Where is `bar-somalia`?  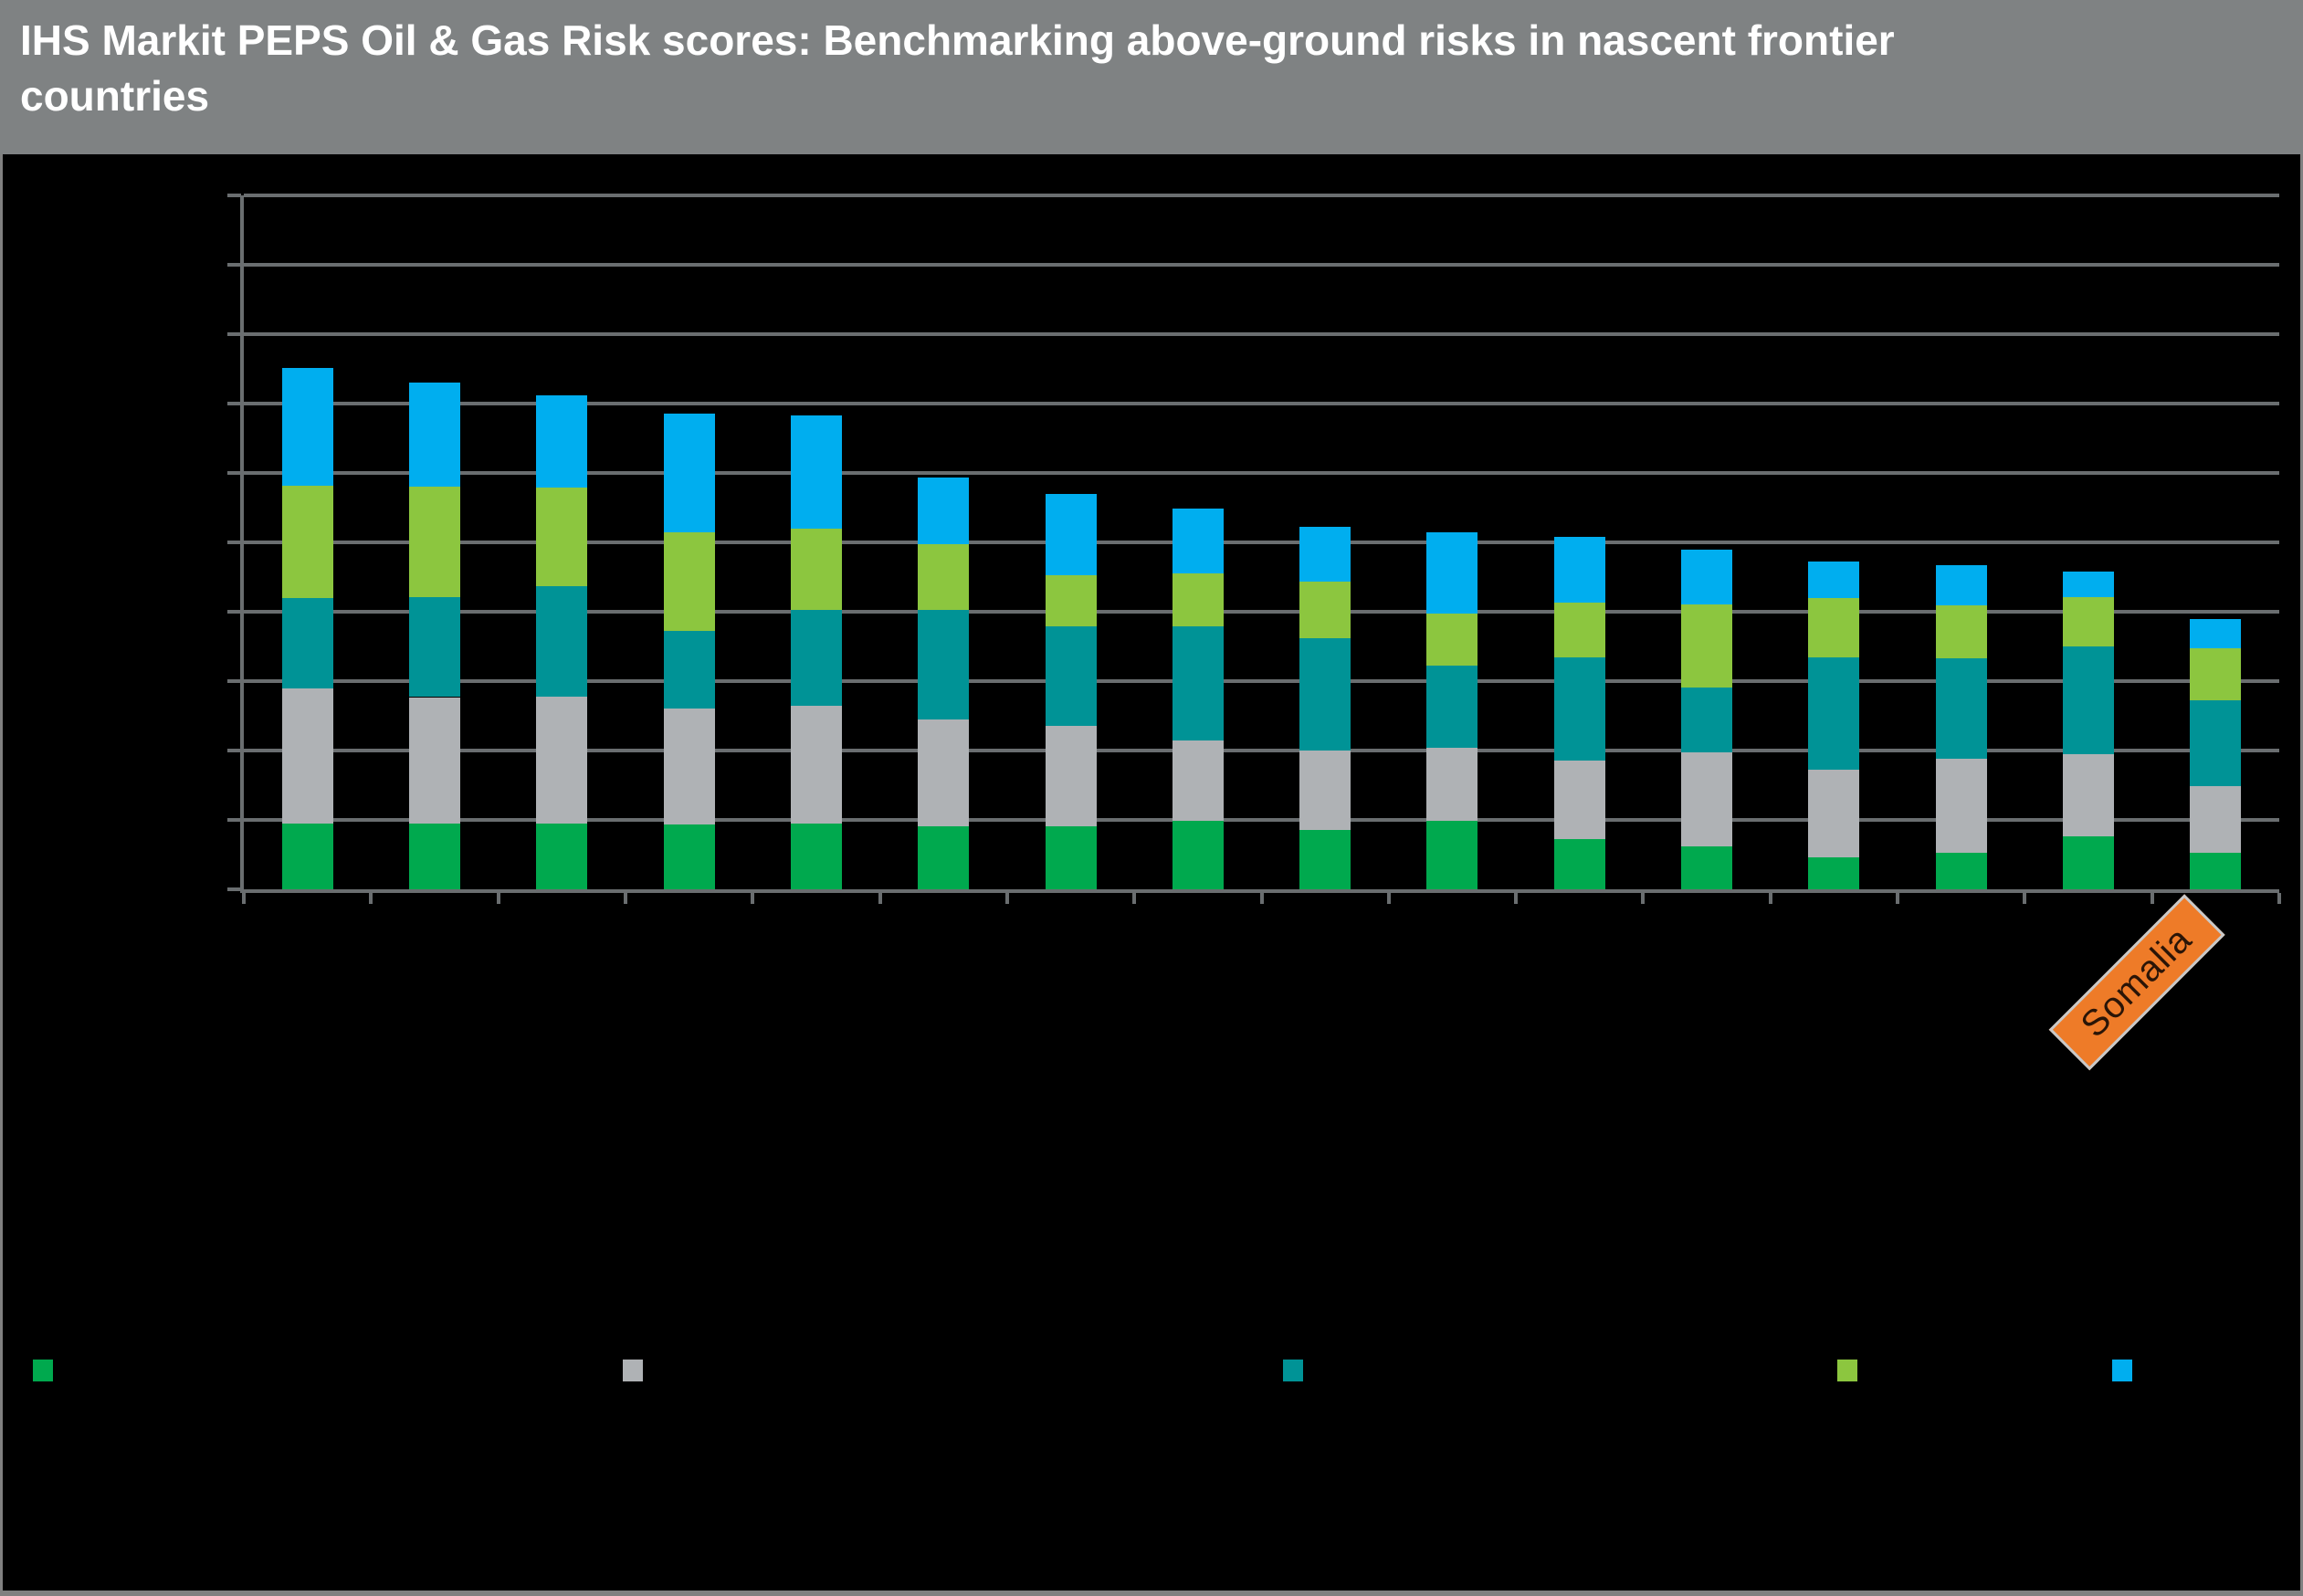
bar-somalia is located at coordinates (2216, 753).